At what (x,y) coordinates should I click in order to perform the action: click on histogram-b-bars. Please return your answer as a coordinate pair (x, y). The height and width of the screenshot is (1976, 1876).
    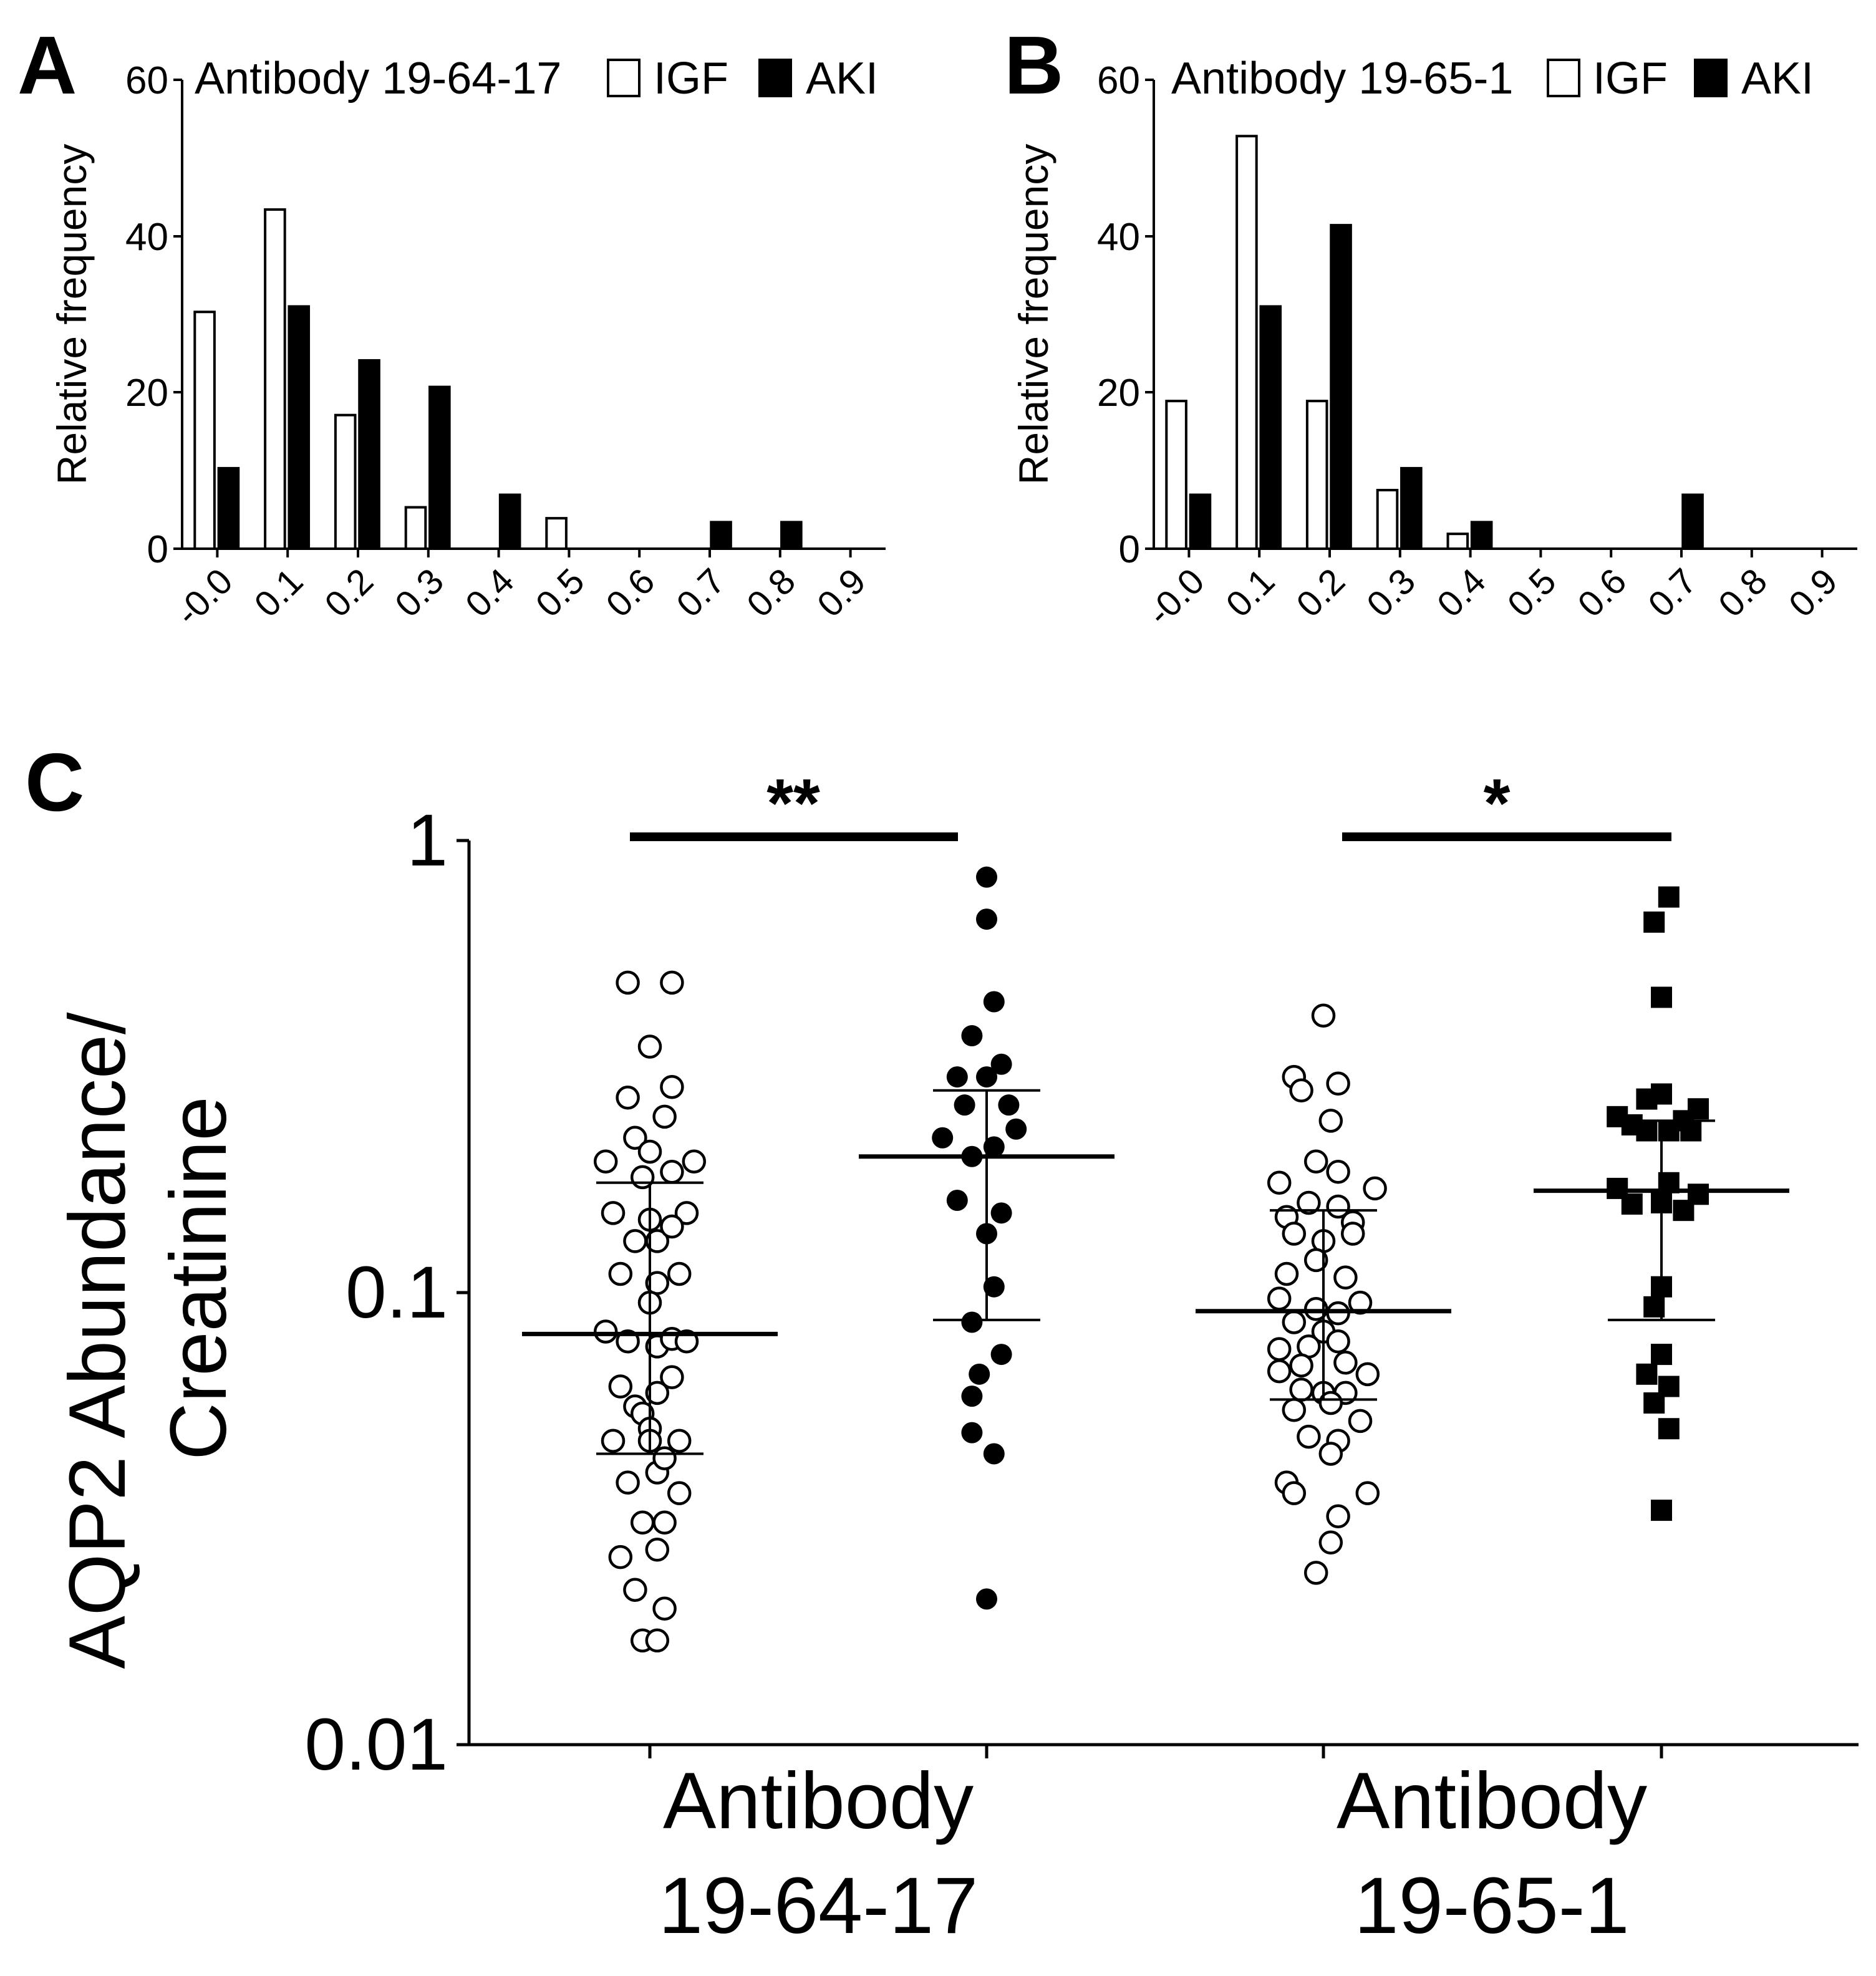
    Looking at the image, I should click on (1435, 343).